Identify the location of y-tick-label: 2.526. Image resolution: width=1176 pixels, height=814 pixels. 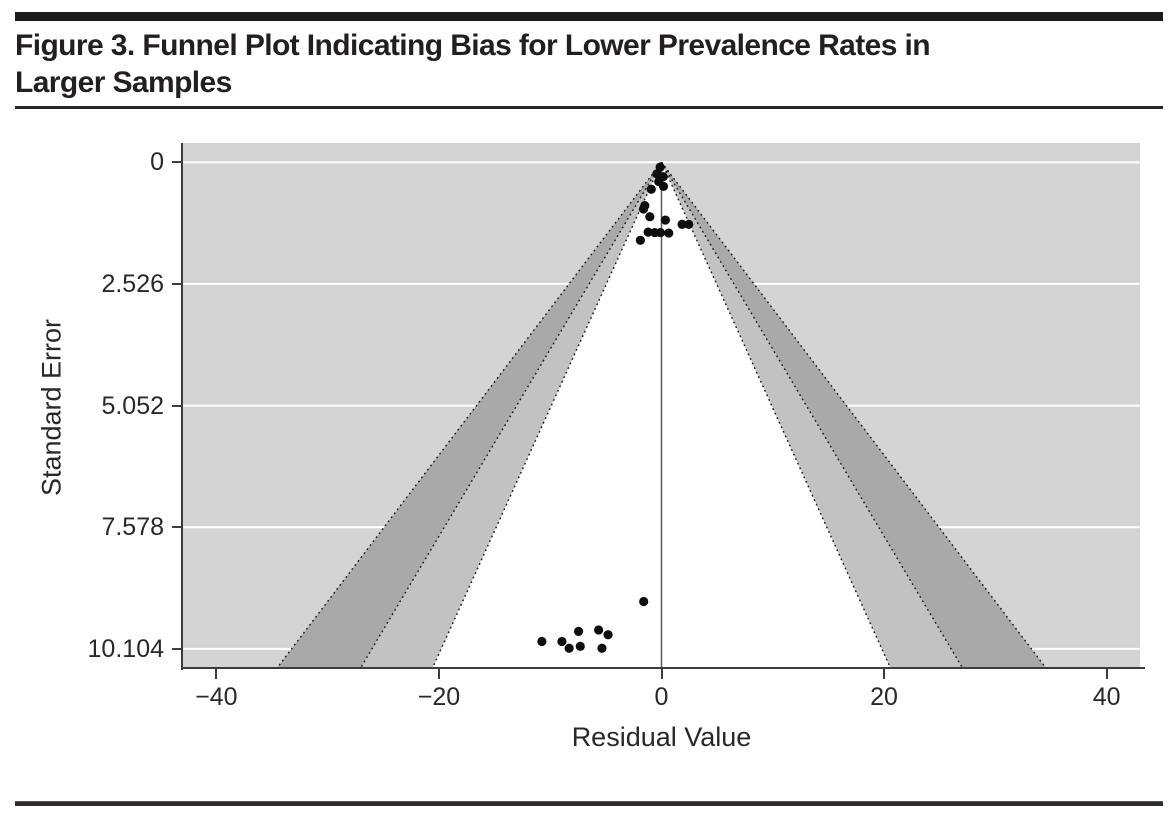
(132, 283).